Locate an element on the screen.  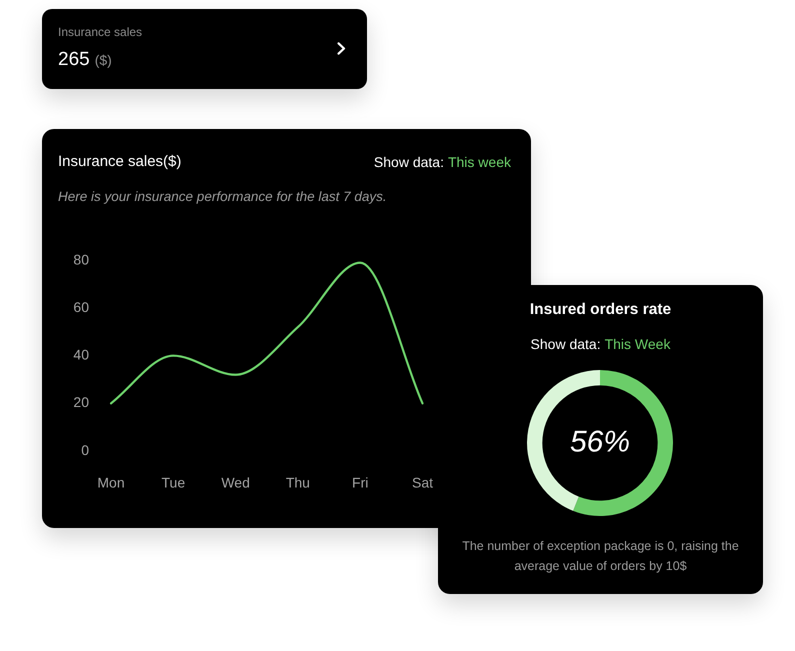
data-label: 56% is located at coordinates (600, 441).